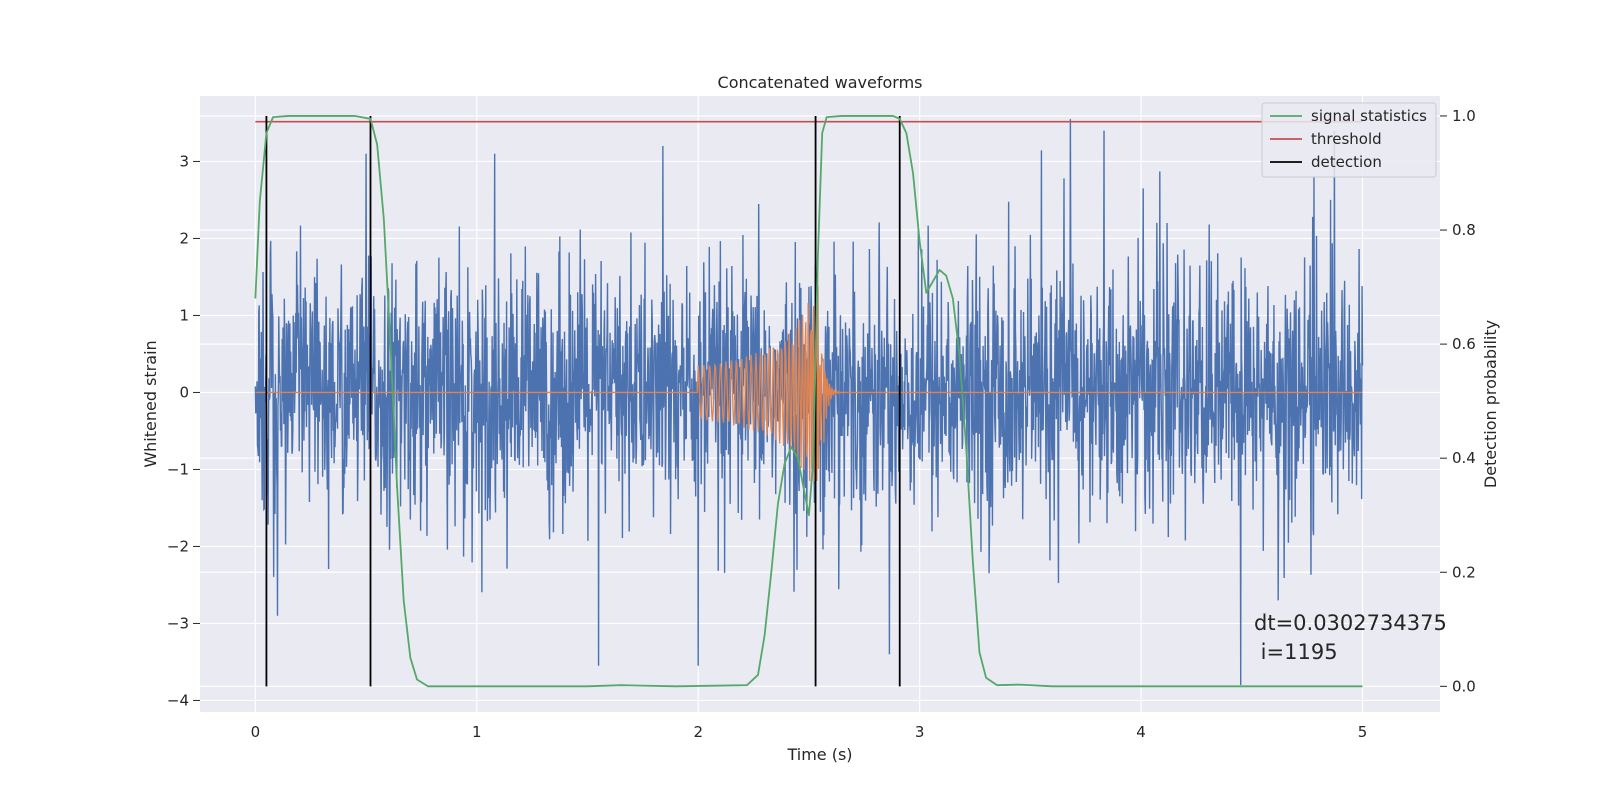 The height and width of the screenshot is (800, 1600). I want to click on legend-label-detection: detection, so click(1346, 162).